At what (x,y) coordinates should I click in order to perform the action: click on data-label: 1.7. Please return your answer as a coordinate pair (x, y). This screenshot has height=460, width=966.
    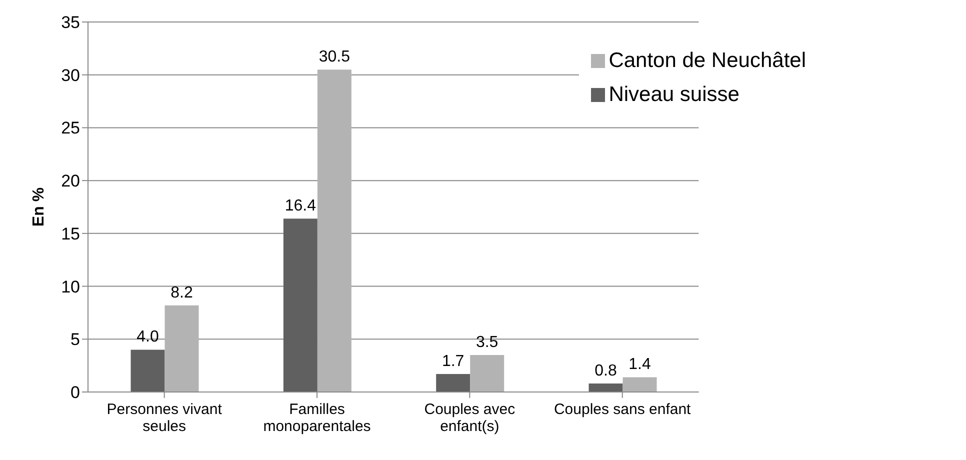
    Looking at the image, I should click on (453, 361).